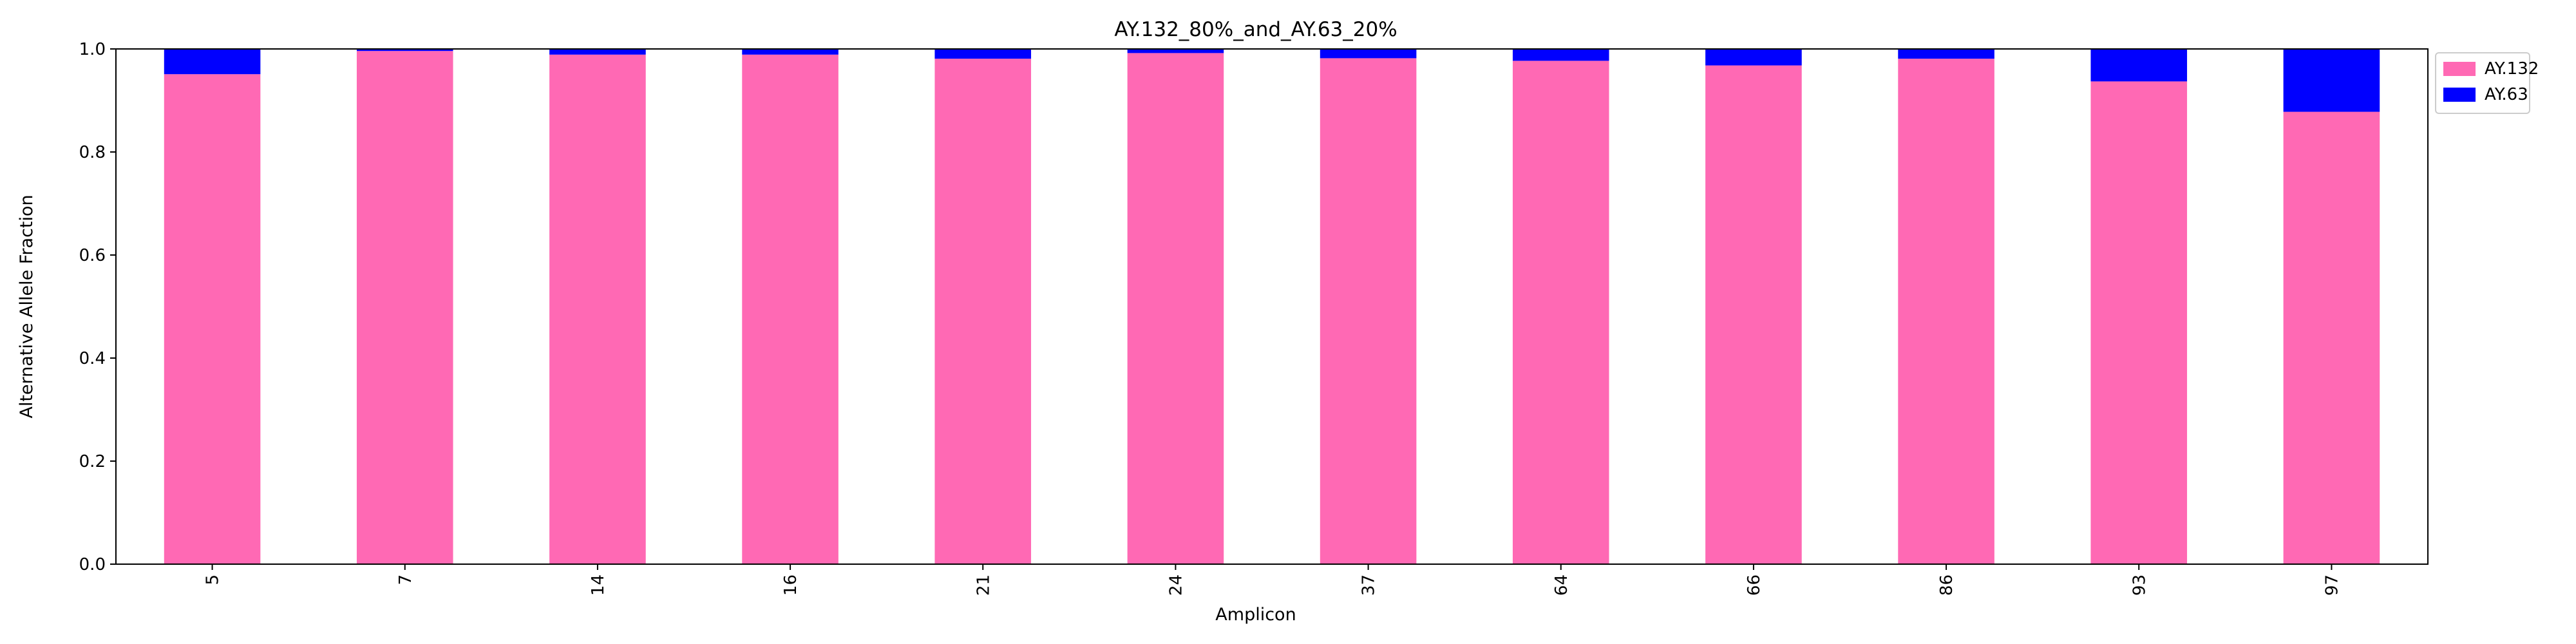 The image size is (2576, 644). I want to click on y-tick-label: 0.0, so click(92, 564).